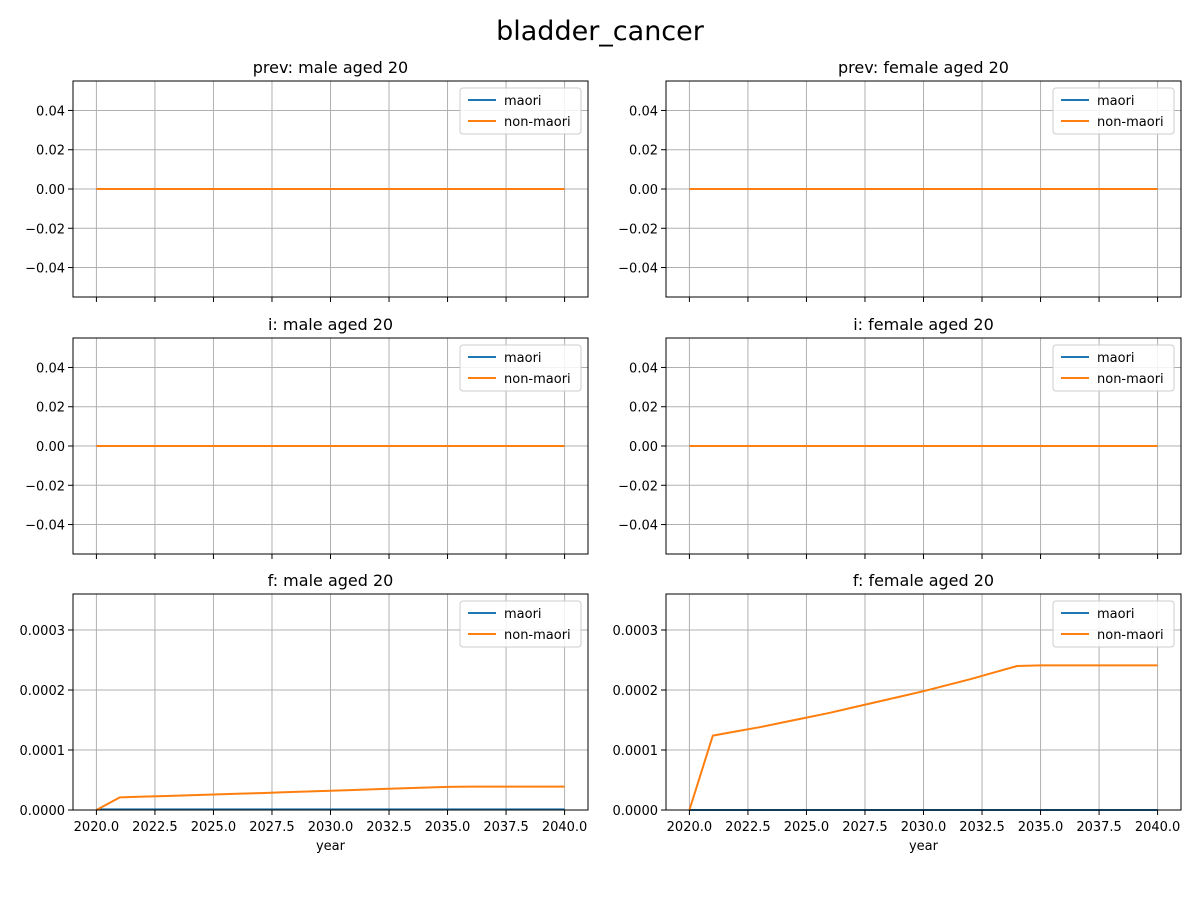 This screenshot has width=1200, height=904. What do you see at coordinates (330, 324) in the screenshot?
I see `subplot-title: i: male aged 20` at bounding box center [330, 324].